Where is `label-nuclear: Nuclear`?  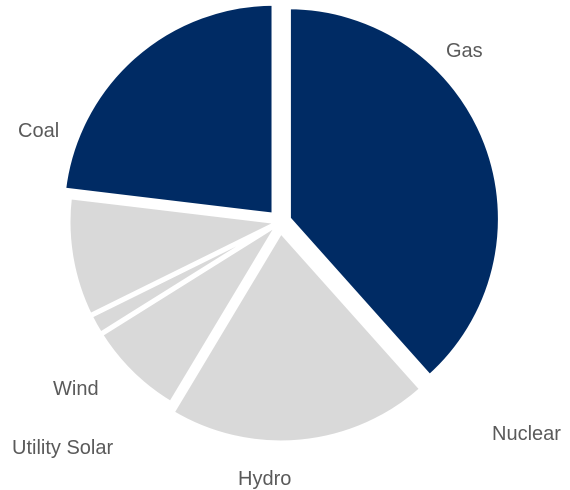
label-nuclear: Nuclear is located at coordinates (526, 434).